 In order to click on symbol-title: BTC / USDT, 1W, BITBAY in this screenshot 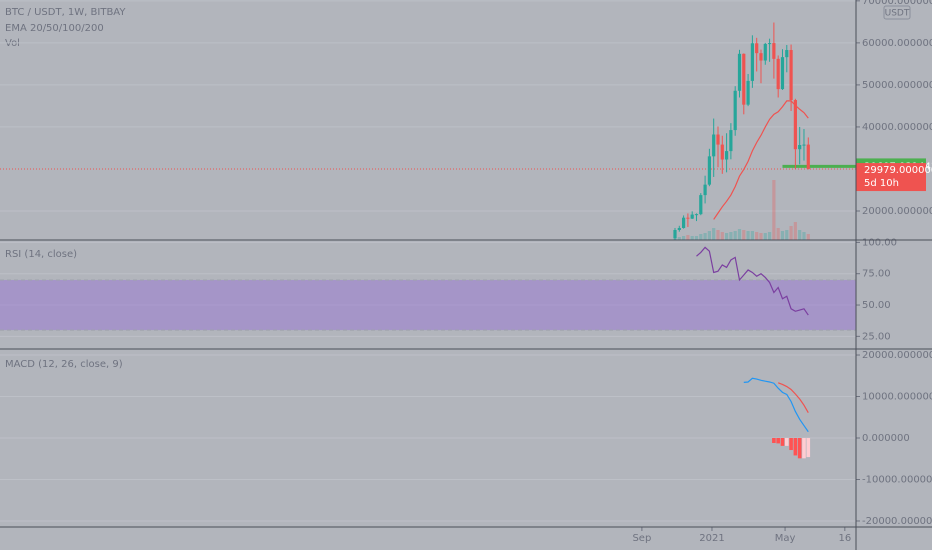, I will do `click(65, 12)`.